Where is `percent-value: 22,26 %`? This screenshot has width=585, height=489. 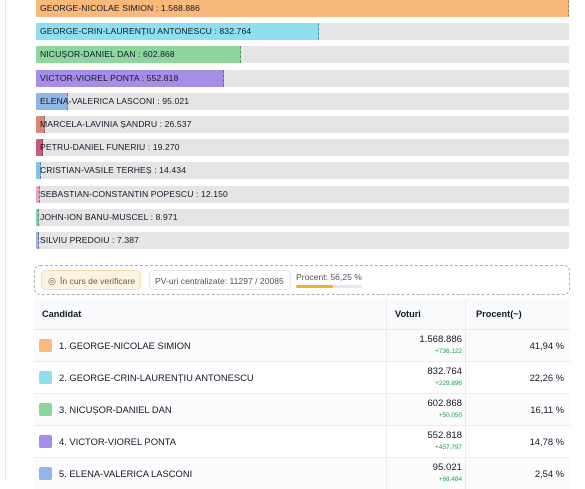
percent-value: 22,26 % is located at coordinates (546, 377).